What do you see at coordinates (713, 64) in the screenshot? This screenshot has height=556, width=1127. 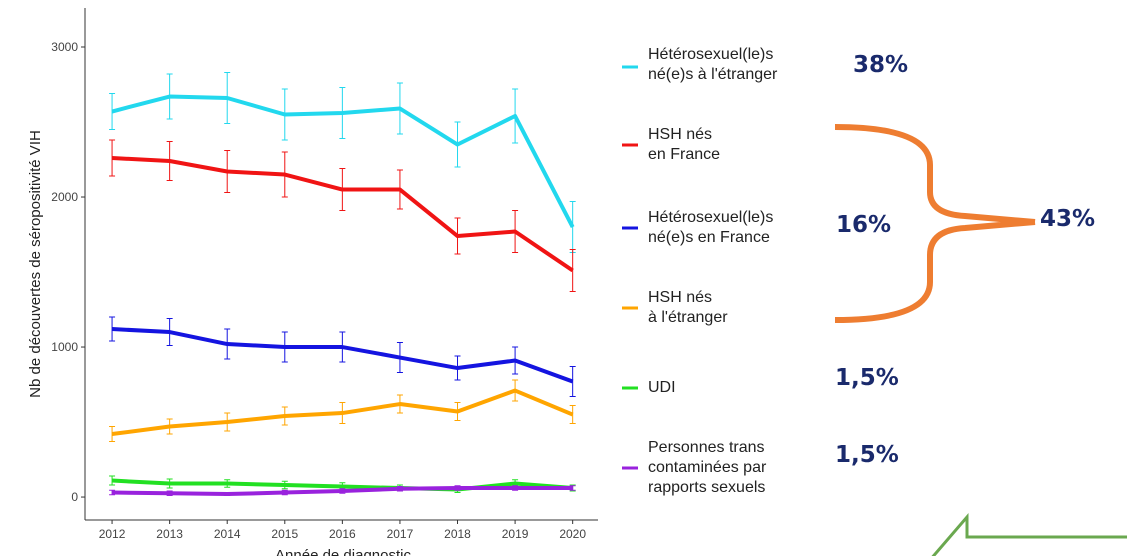 I see `legend-label: Hétérosexuel(le)s né(e)s à l'étranger` at bounding box center [713, 64].